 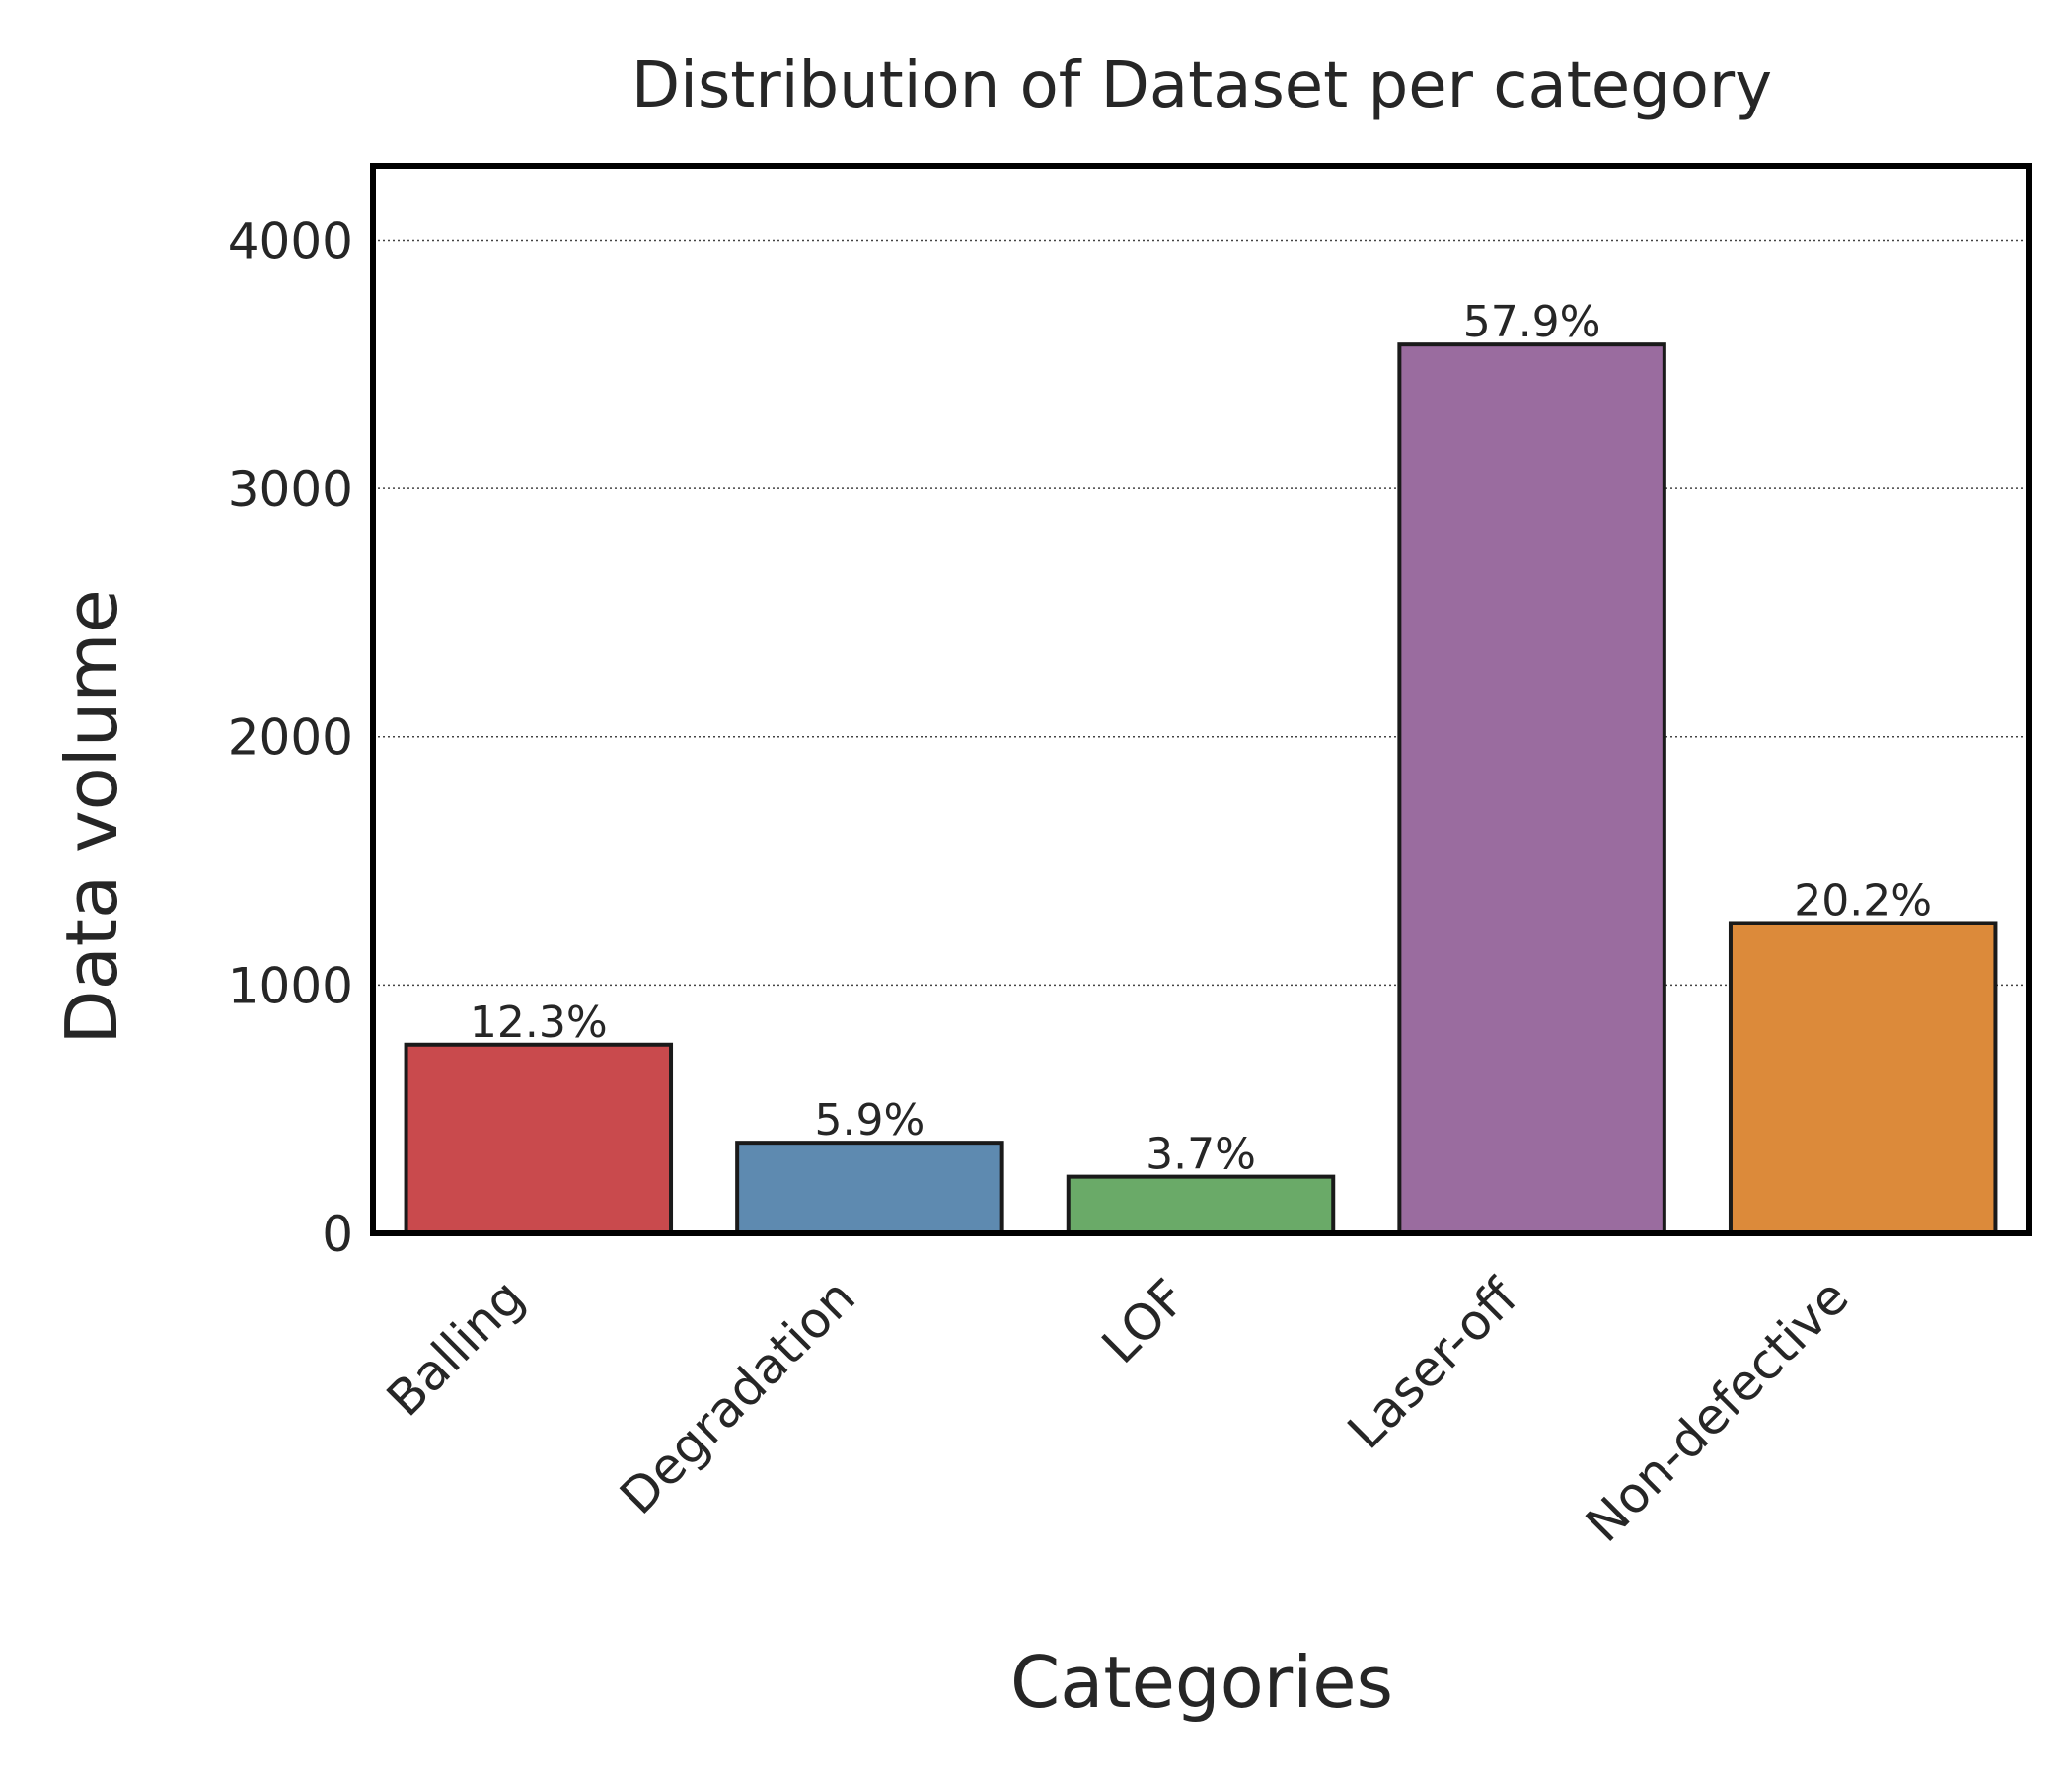 What do you see at coordinates (1202, 86) in the screenshot?
I see `chart-title: Distribution of Dataset per category` at bounding box center [1202, 86].